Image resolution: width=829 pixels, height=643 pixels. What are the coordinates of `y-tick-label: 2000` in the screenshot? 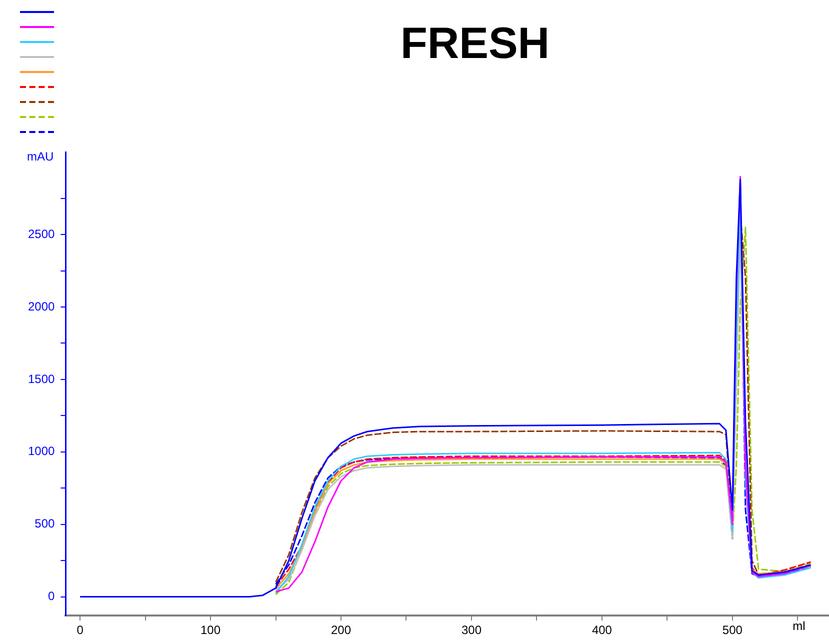 It's located at (42, 306).